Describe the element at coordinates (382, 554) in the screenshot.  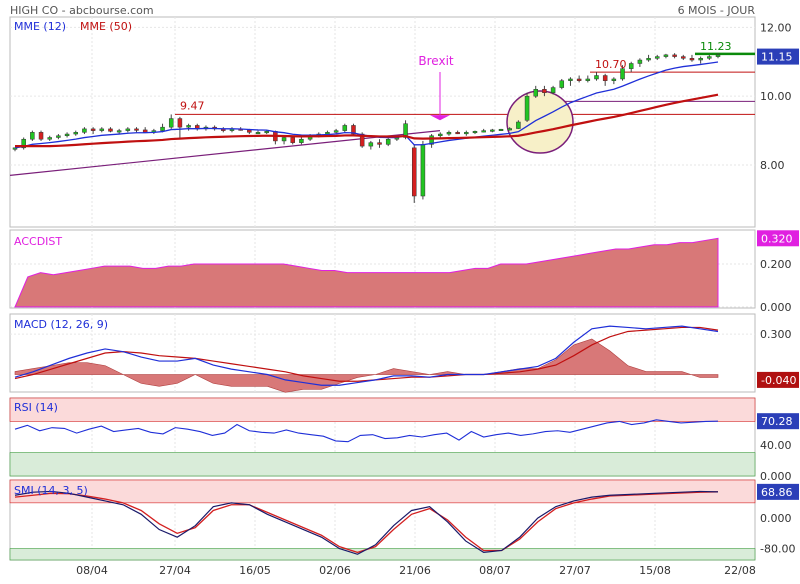
I see `smi-oversold-zone` at that location.